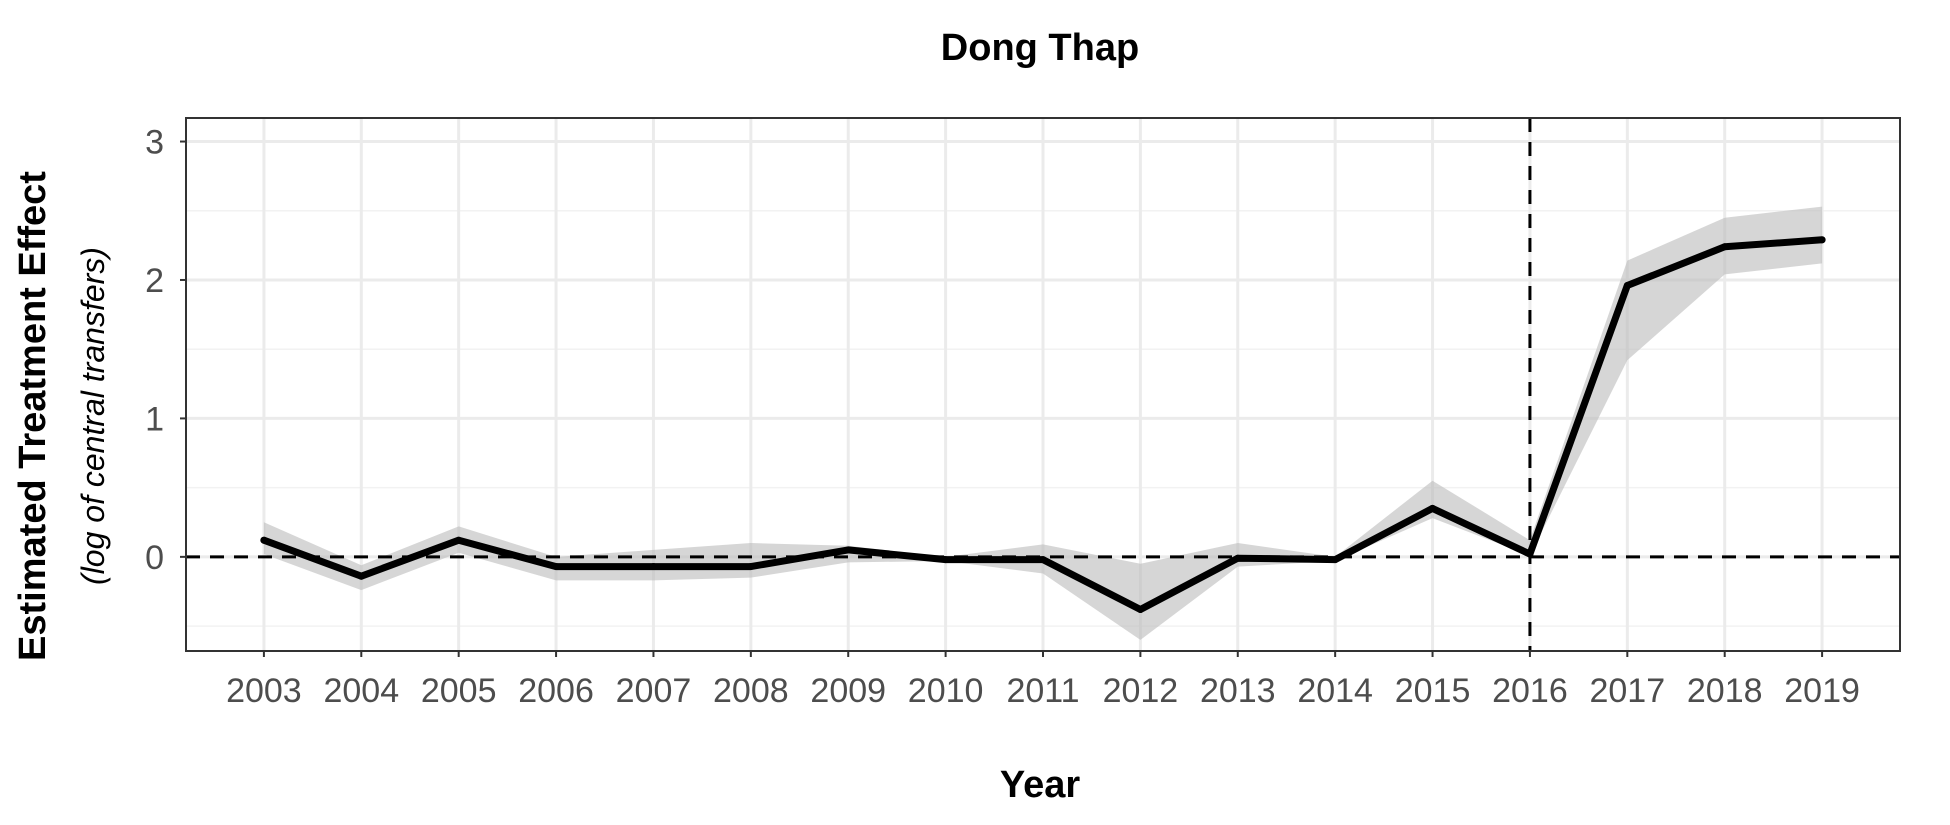 The width and height of the screenshot is (1950, 825). I want to click on x-tick-label-13: 2016, so click(1530, 691).